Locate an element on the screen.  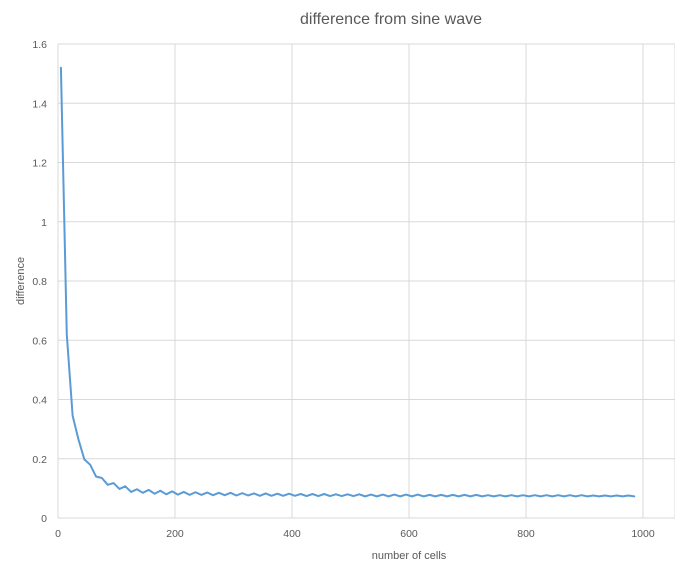
y-tick-label: 0.4 is located at coordinates (39, 401).